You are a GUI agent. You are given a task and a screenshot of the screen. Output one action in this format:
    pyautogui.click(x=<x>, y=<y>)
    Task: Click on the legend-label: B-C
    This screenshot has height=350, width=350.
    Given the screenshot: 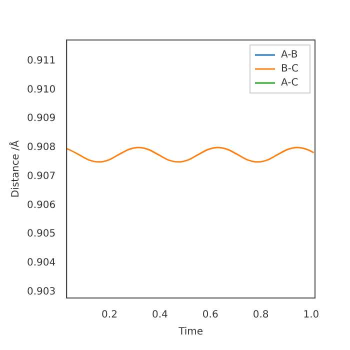 What is the action you would take?
    pyautogui.click(x=289, y=69)
    